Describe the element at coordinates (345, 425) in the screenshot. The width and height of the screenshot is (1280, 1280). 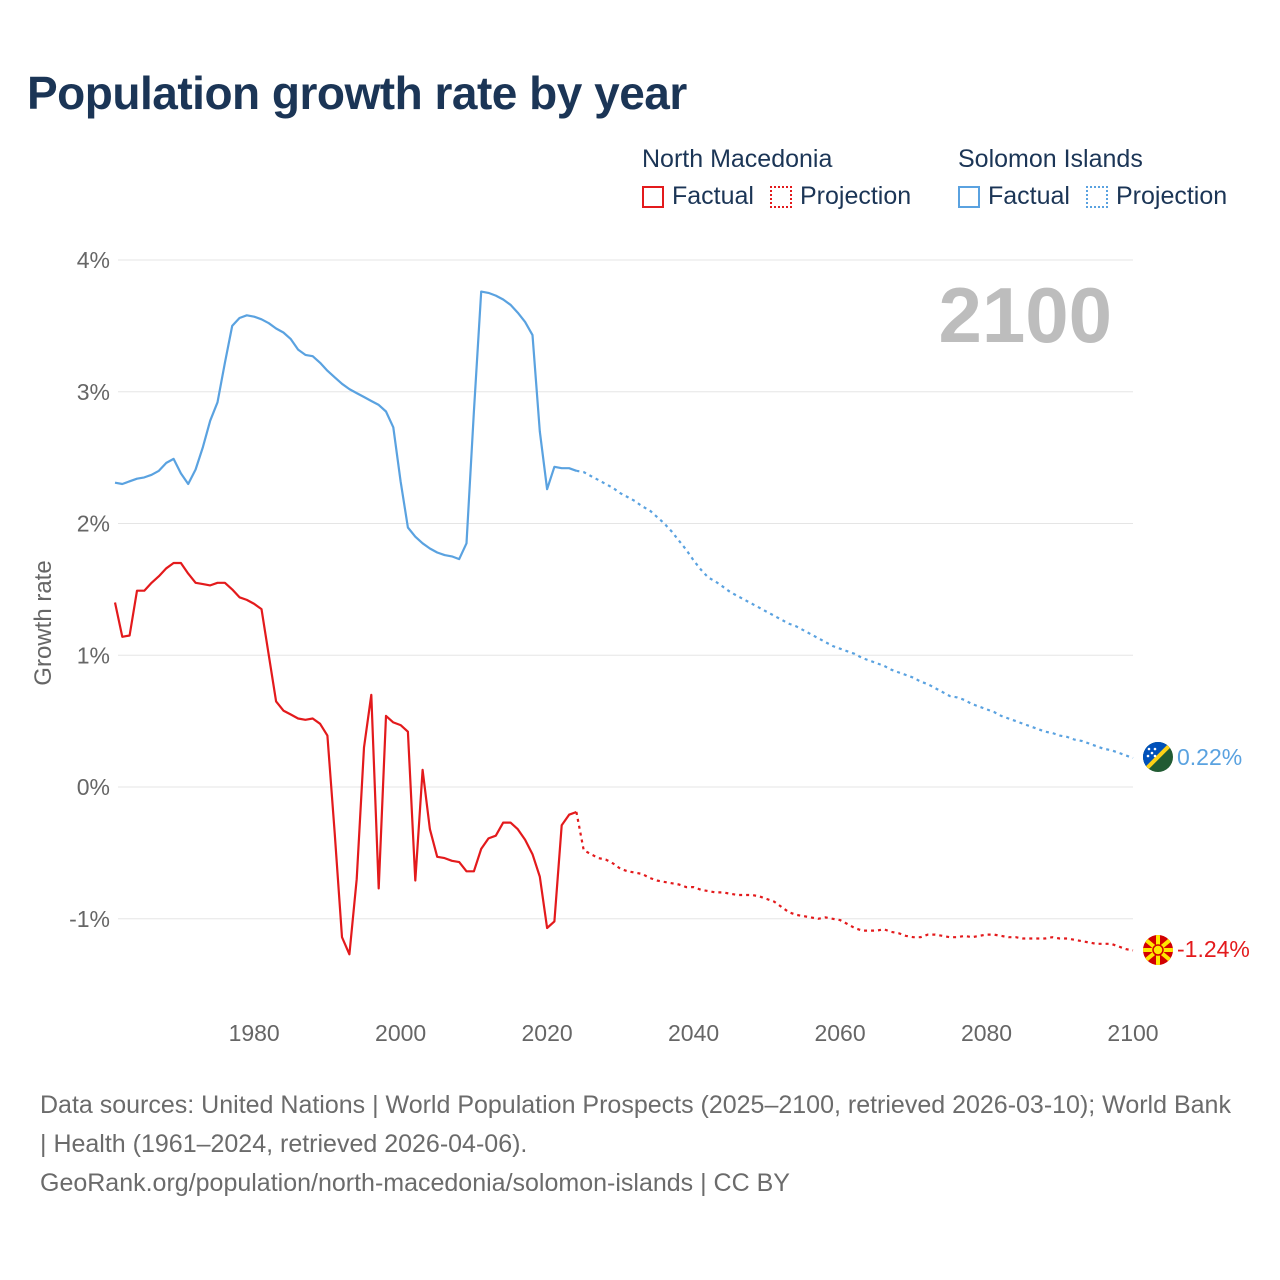
I see `solomon-islands-factual-line` at that location.